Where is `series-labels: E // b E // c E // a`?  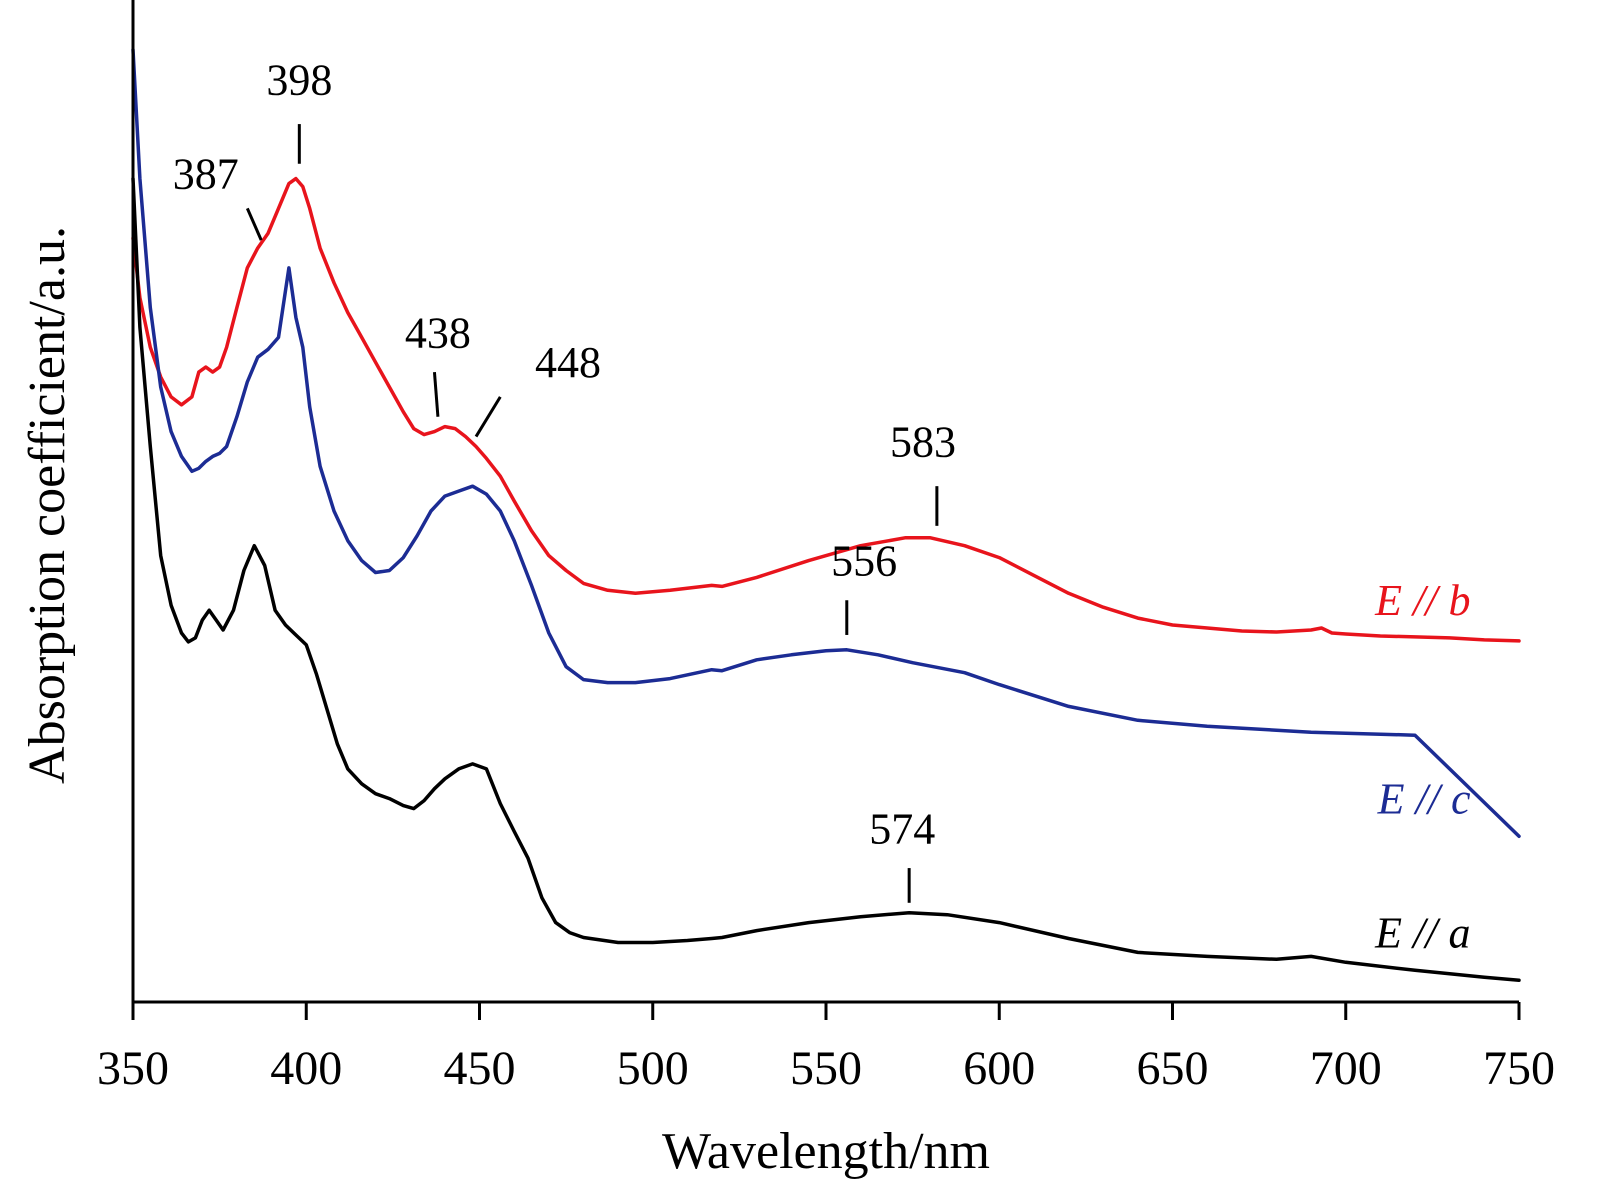
series-labels: E // b E // c E // a is located at coordinates (1422, 766).